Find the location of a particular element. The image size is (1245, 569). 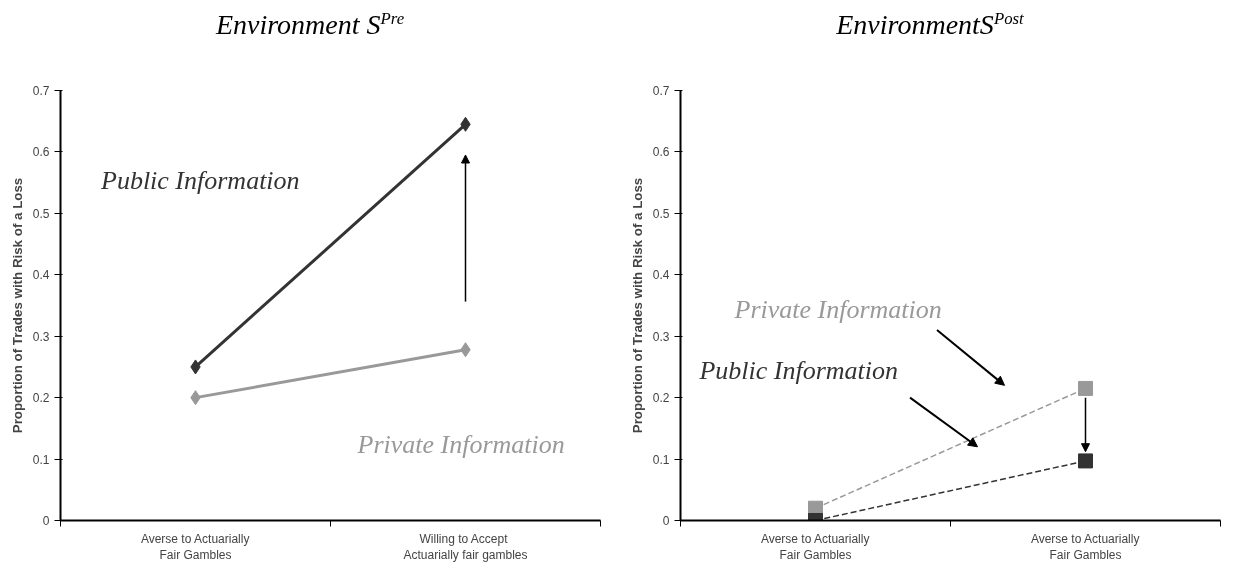

x-tick-label: Willing to Accept Actuarially fair gambles is located at coordinates (465, 547).